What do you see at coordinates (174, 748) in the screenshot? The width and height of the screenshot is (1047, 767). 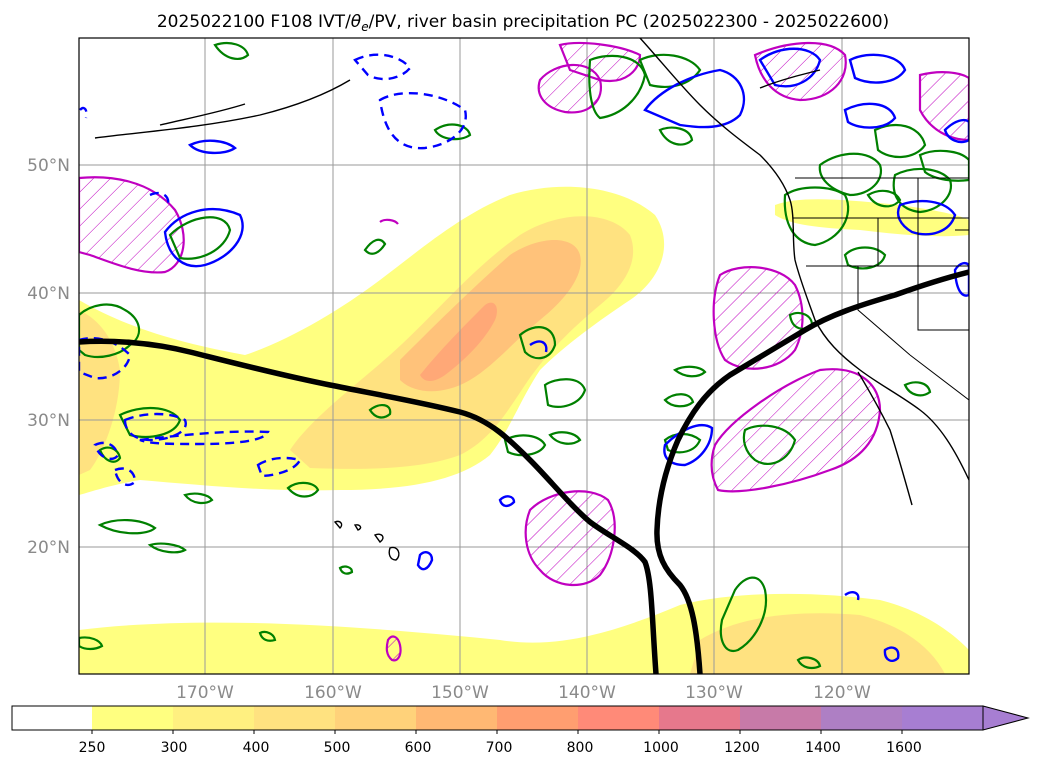 I see `colorbar-tick-label: 300` at bounding box center [174, 748].